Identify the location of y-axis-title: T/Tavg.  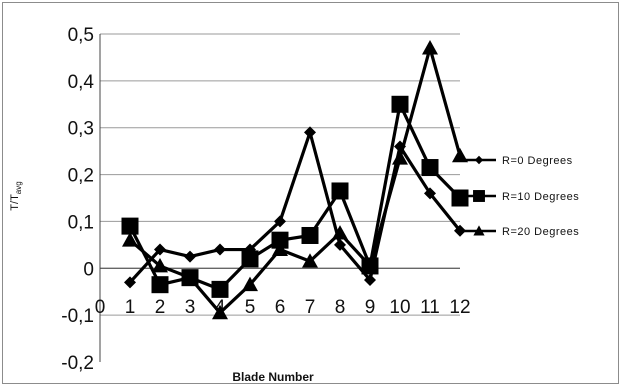
(16, 195).